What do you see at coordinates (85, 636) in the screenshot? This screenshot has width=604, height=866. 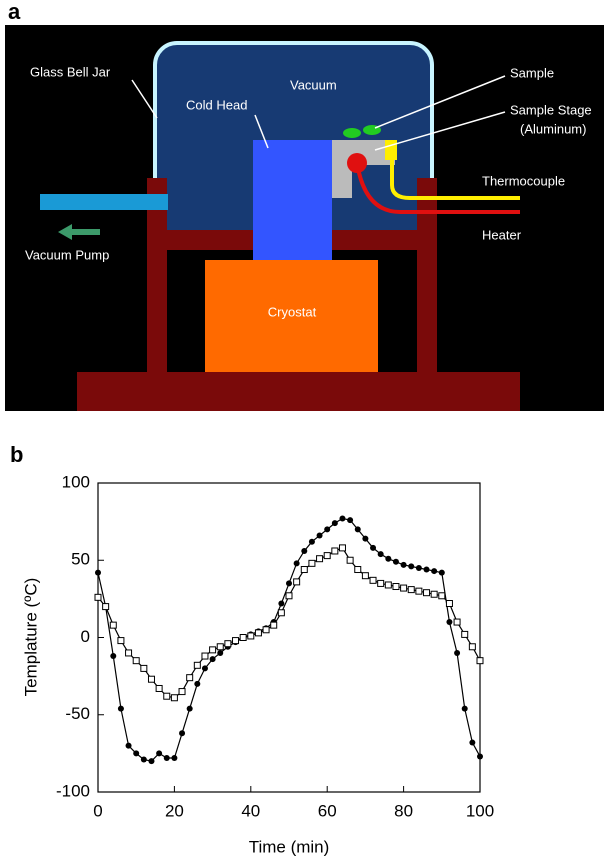 I see `y-tick-label: 0` at bounding box center [85, 636].